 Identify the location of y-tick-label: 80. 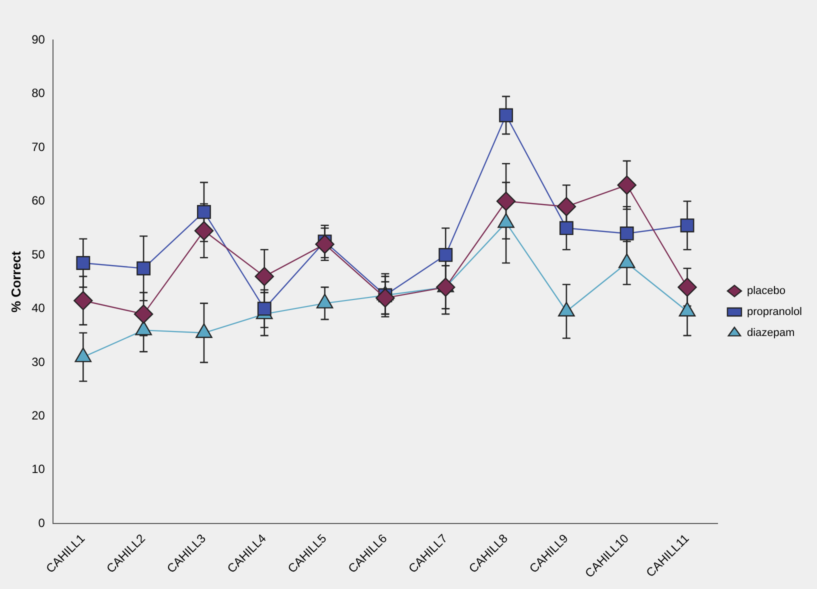
(39, 93).